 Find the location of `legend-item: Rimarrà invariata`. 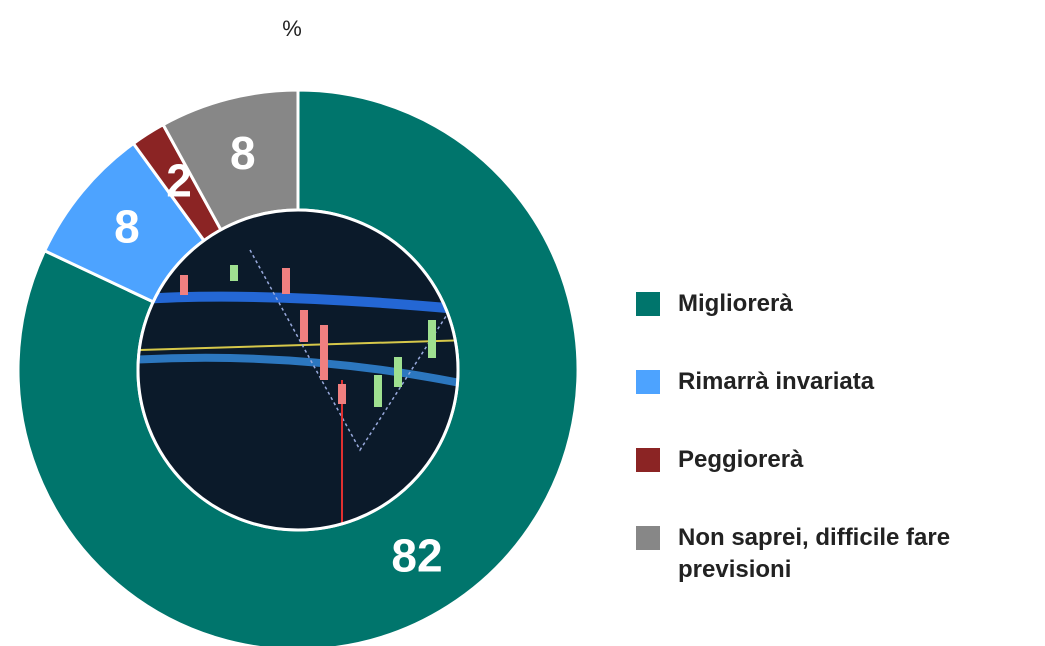

legend-item: Rimarrà invariata is located at coordinates (840, 405).